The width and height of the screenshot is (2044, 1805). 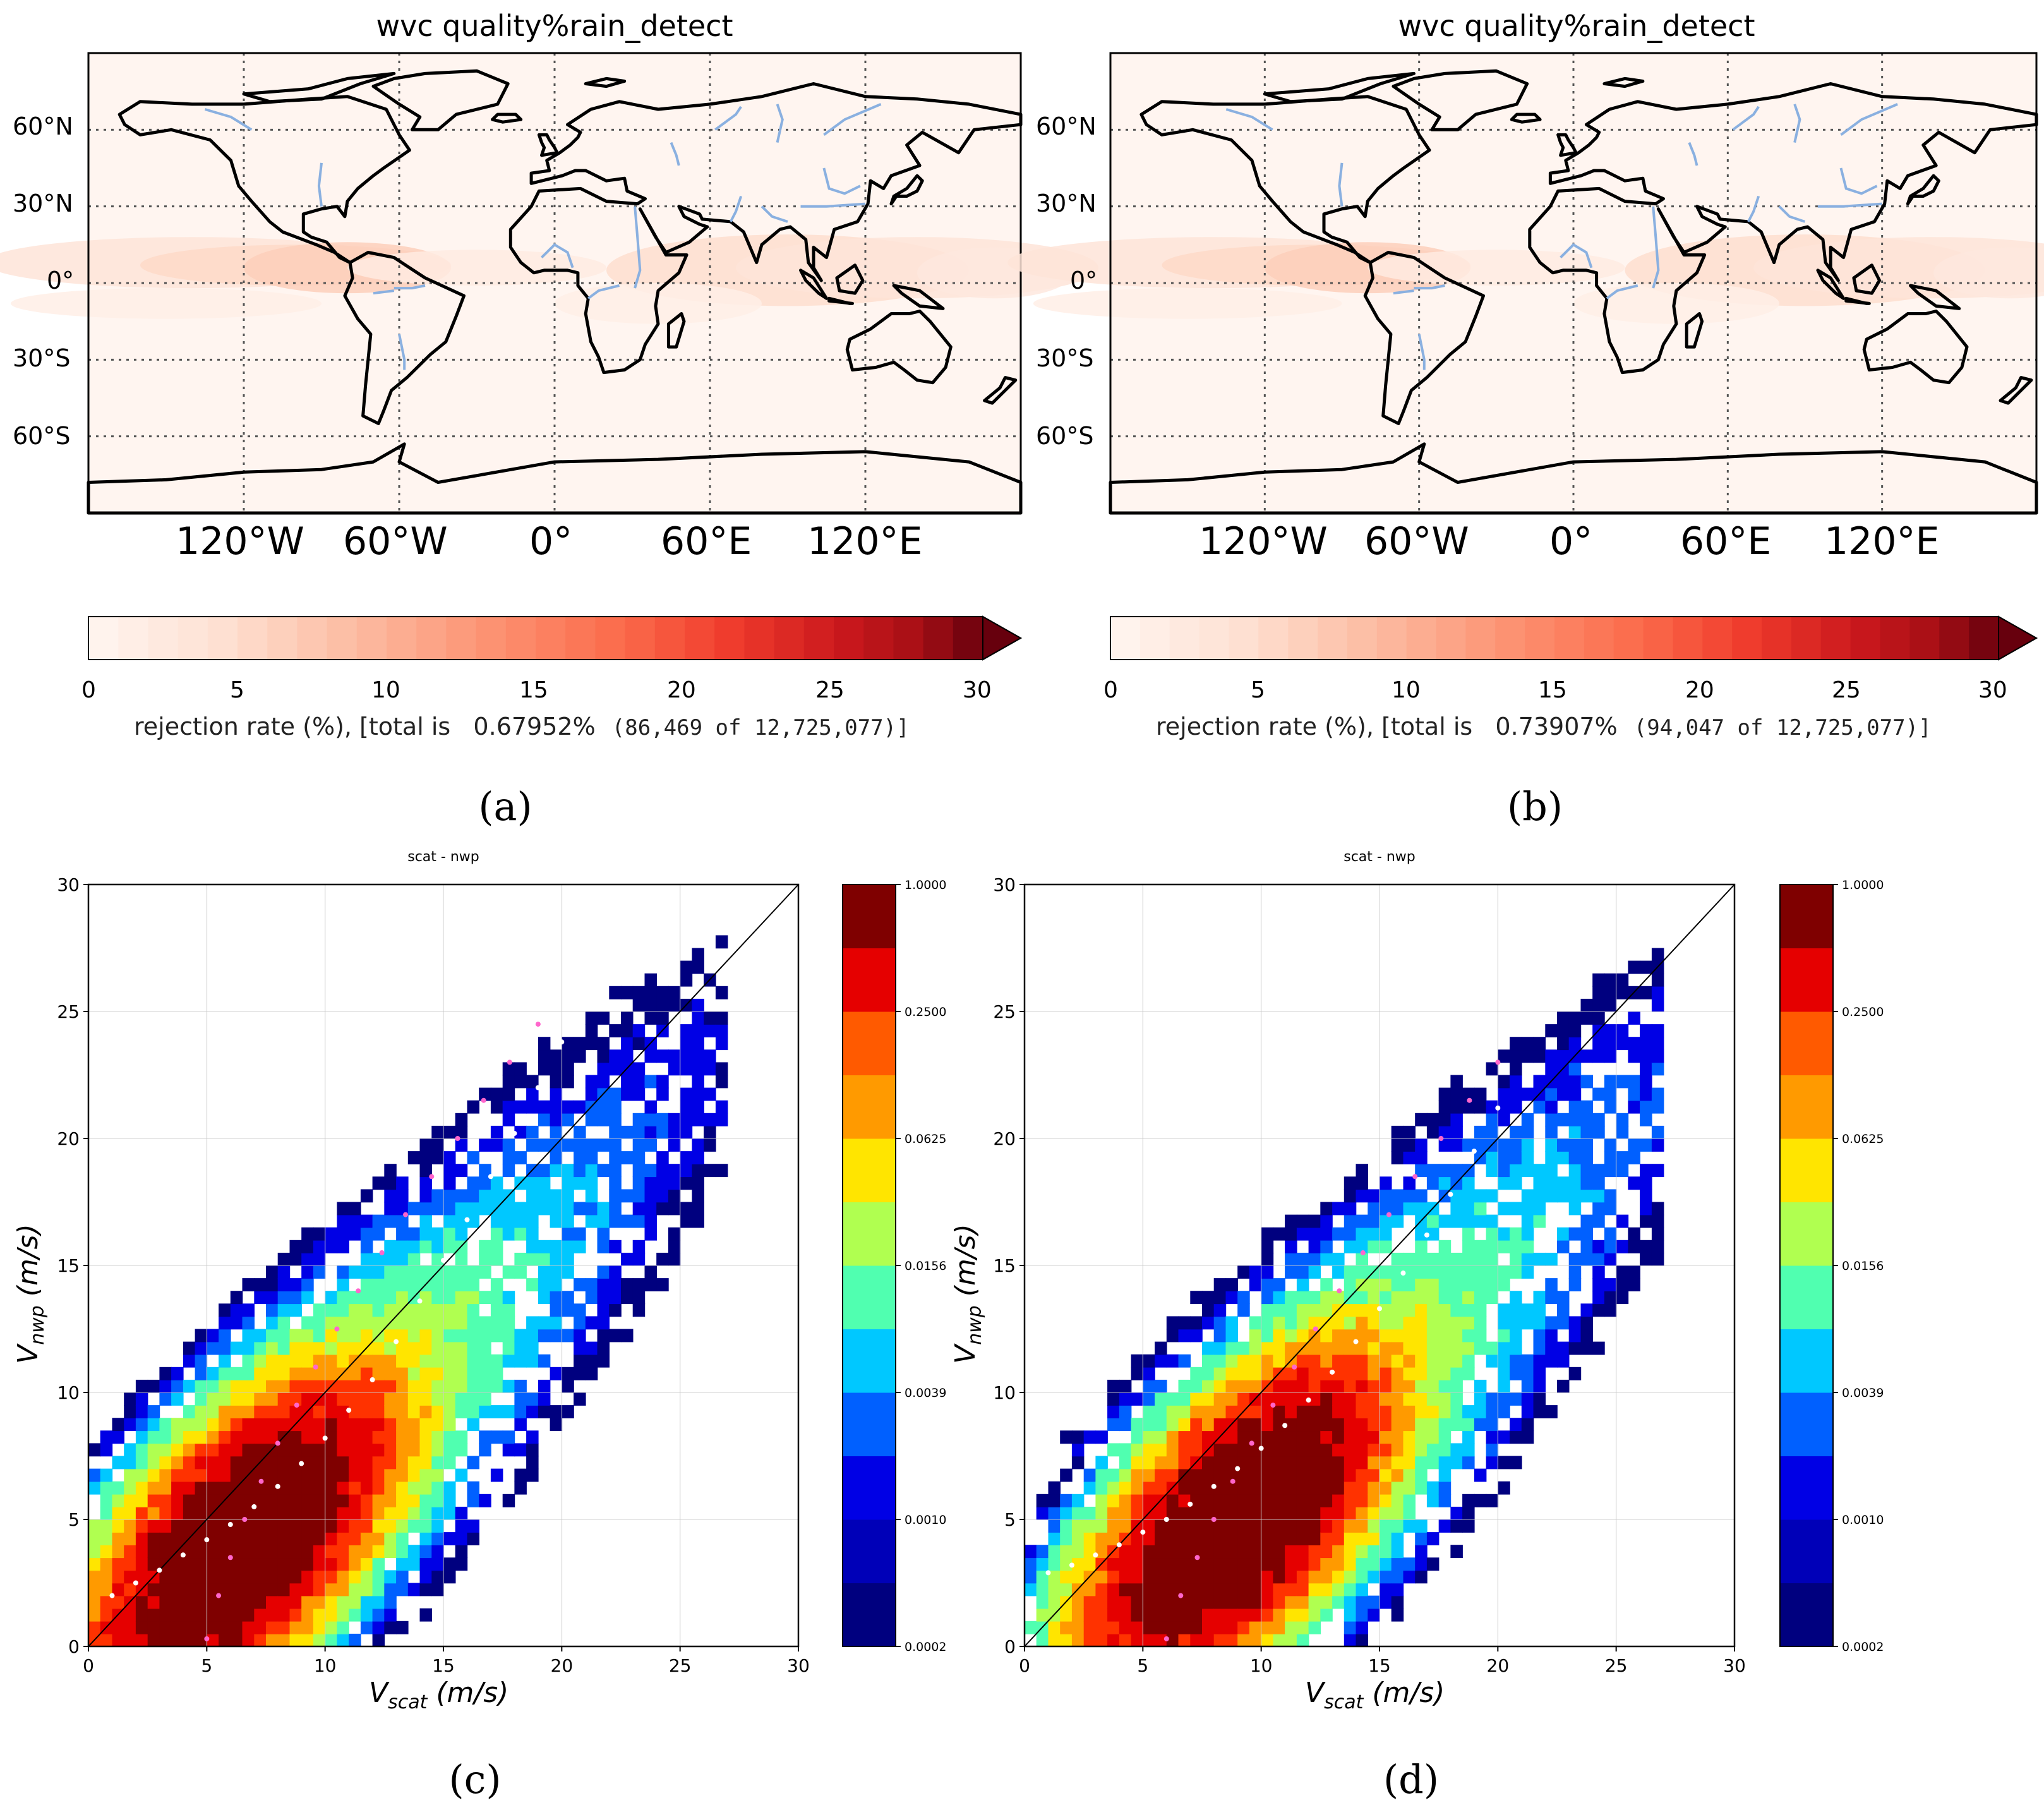 What do you see at coordinates (1339, 87) in the screenshot?
I see `coastline-canadian-archipelago` at bounding box center [1339, 87].